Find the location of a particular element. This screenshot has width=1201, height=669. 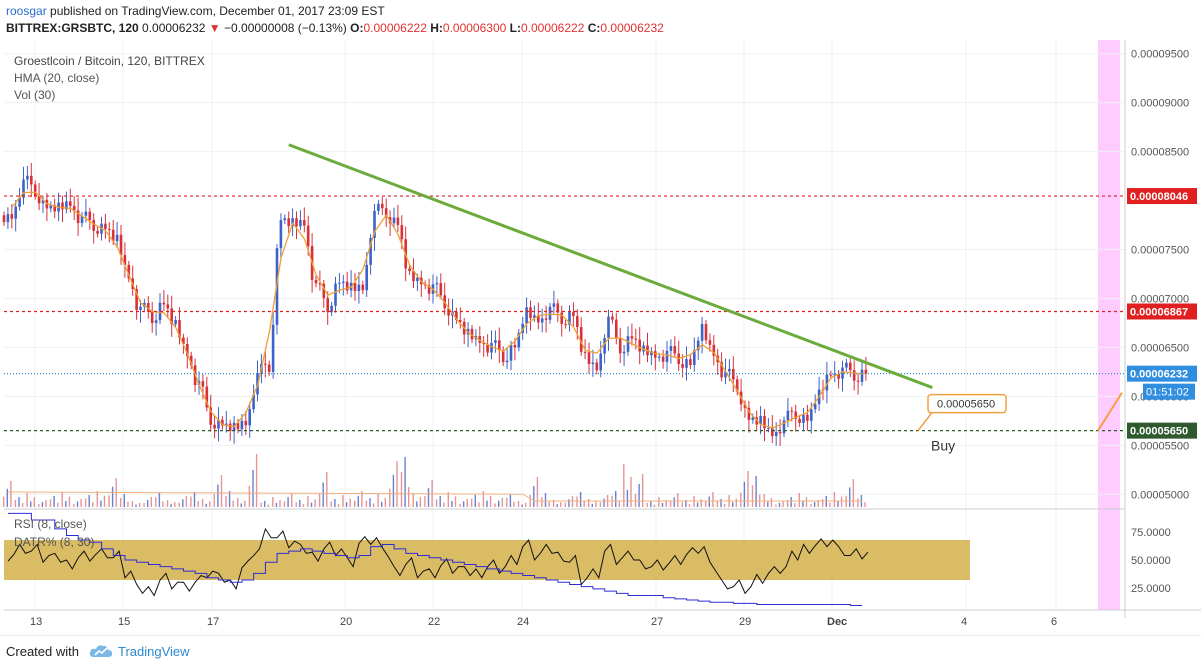

buy-label: Buy is located at coordinates (943, 446).